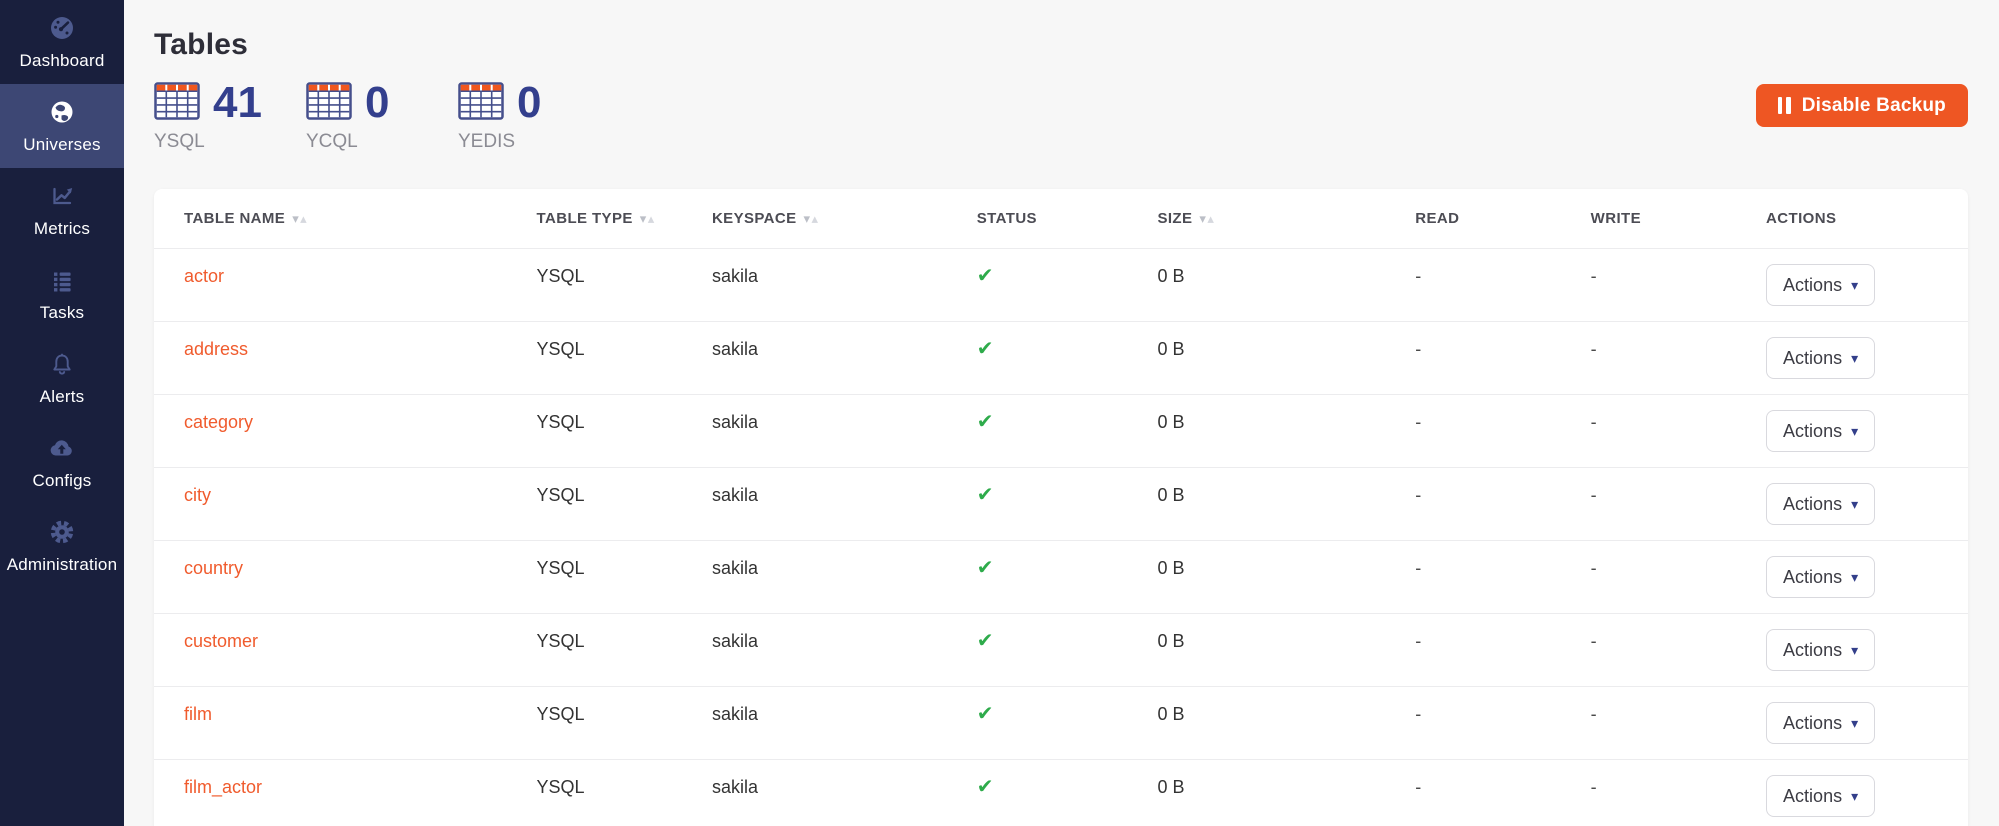 This screenshot has width=1999, height=826. What do you see at coordinates (62, 228) in the screenshot?
I see `sidebar-item-label: Metrics` at bounding box center [62, 228].